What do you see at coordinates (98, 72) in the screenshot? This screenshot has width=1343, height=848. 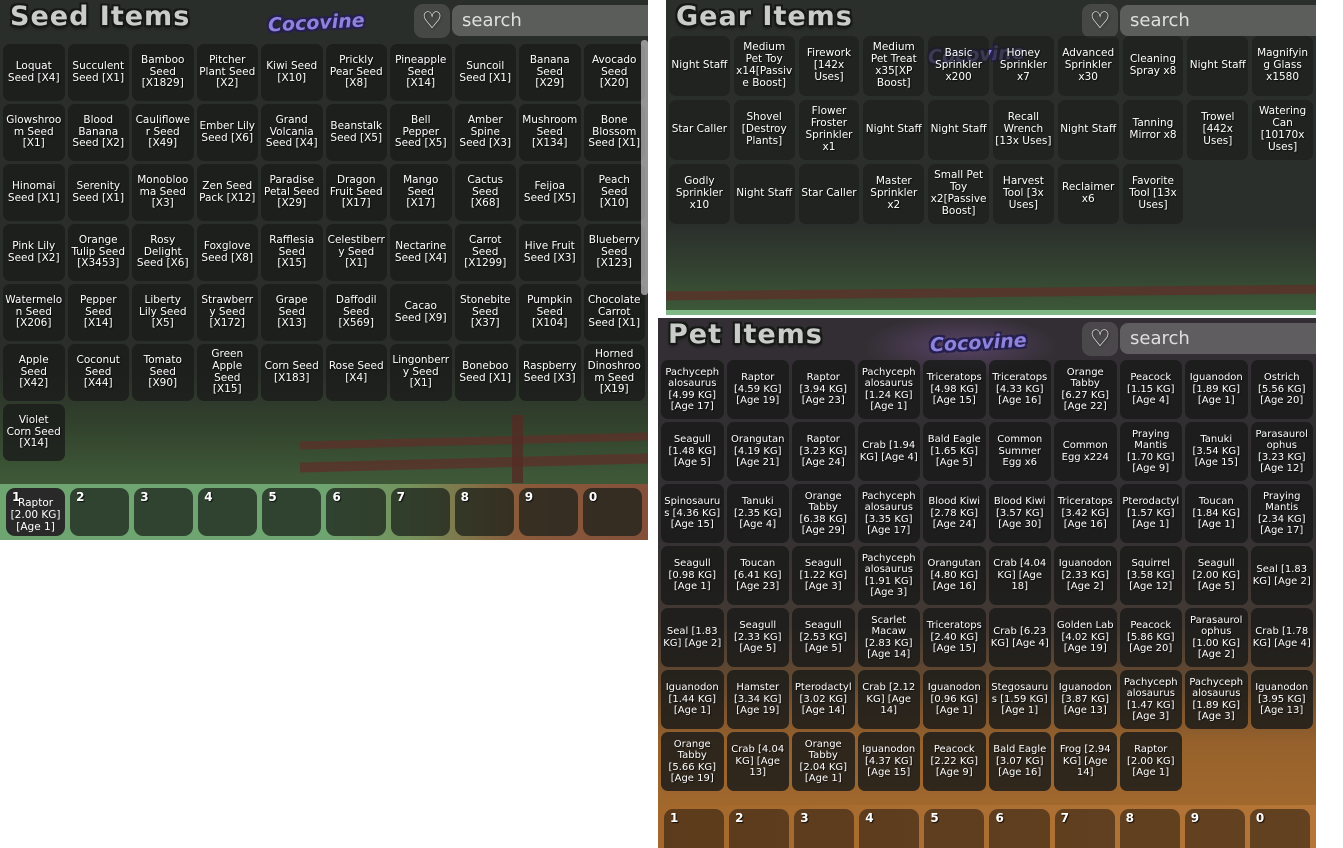 I see `item-tile: Succulent Seed [X1]` at bounding box center [98, 72].